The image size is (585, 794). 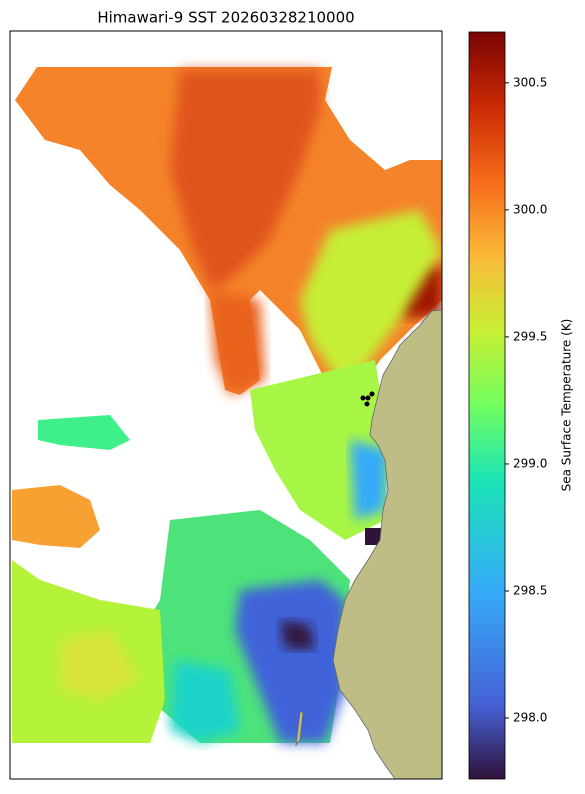 I want to click on tick-label: 299.5, so click(x=530, y=336).